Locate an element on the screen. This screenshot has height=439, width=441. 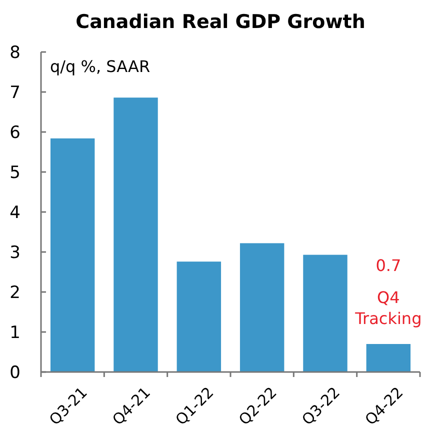
y-tick-label: 1 is located at coordinates (15, 332).